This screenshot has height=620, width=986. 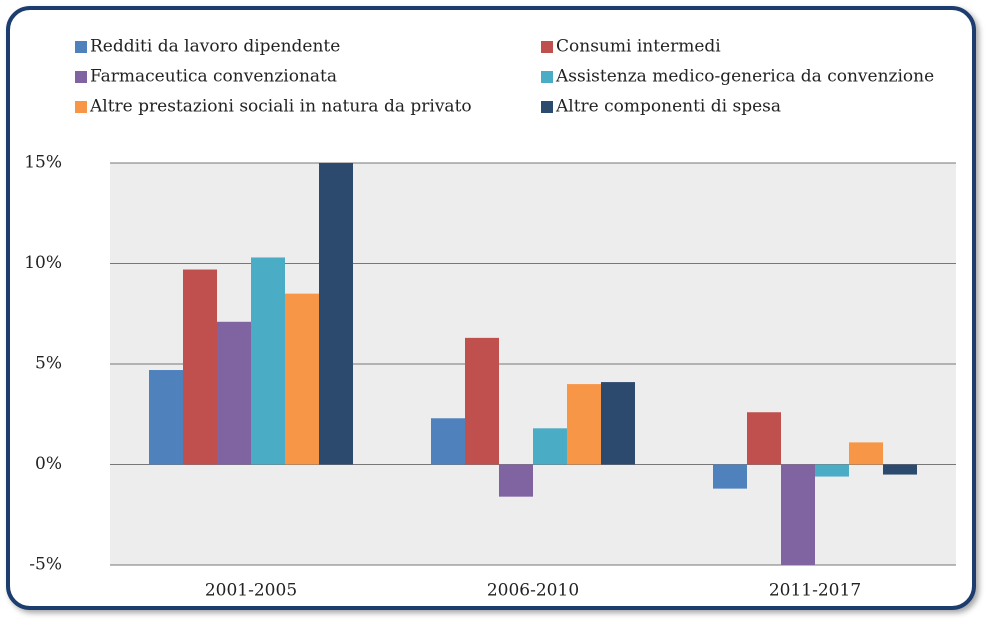 I want to click on x-tick-label: 2006-2010, so click(x=533, y=591).